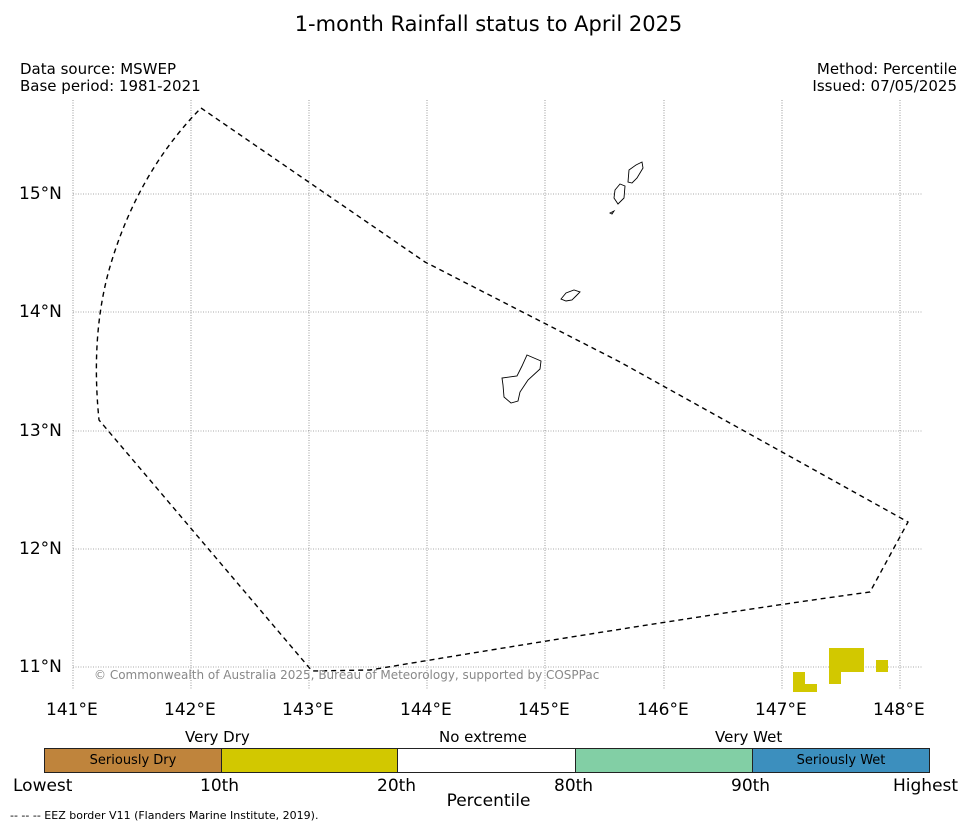 Image resolution: width=977 pixels, height=827 pixels. What do you see at coordinates (40, 194) in the screenshot?
I see `lat-tick-15n: 15°N` at bounding box center [40, 194].